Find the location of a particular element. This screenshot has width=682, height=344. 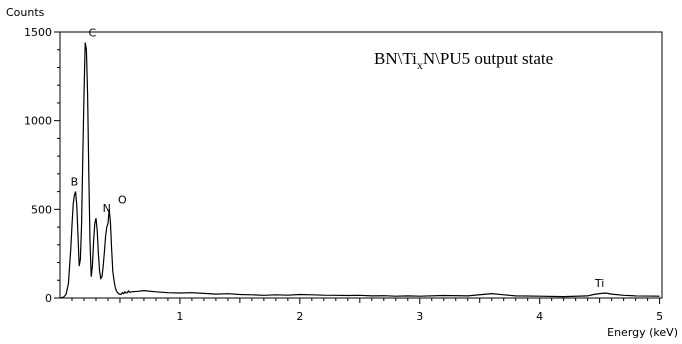

x-tick-label: 4 is located at coordinates (539, 316).